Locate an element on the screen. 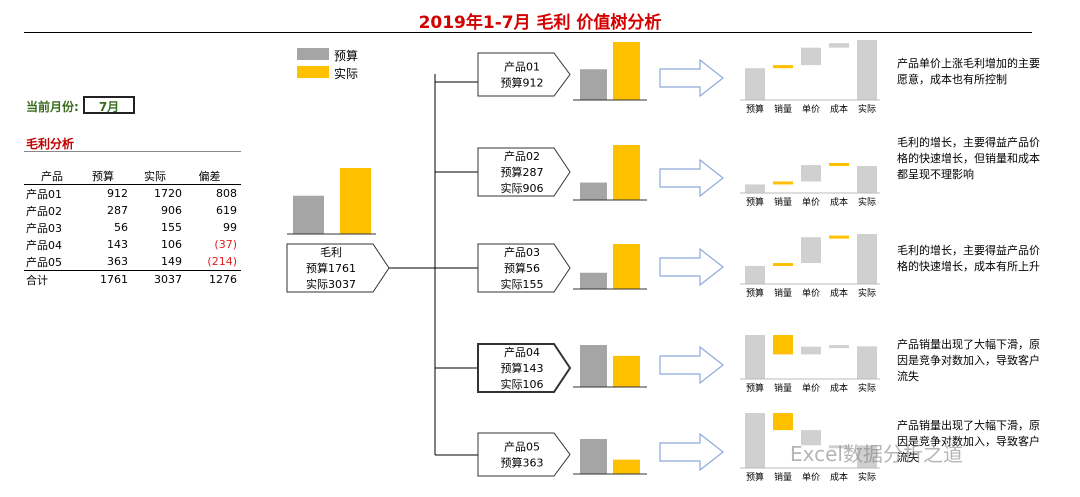 This screenshot has width=1080, height=497. row-budget: 143 is located at coordinates (117, 244).